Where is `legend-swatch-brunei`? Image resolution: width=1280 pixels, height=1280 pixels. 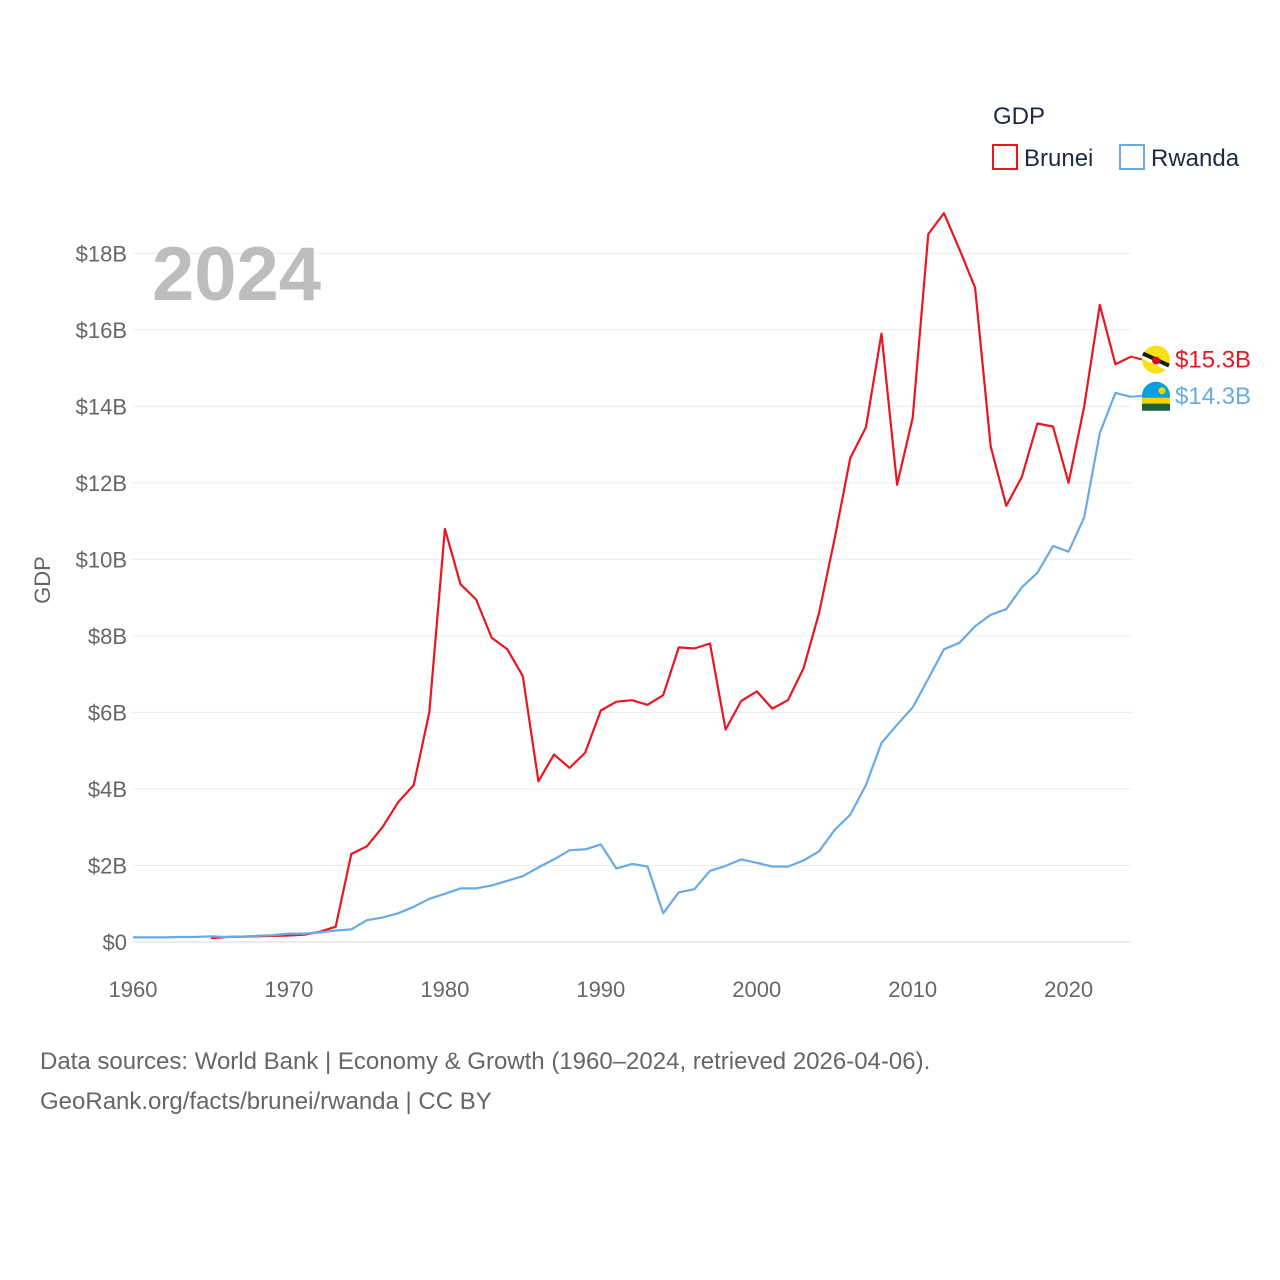 legend-swatch-brunei is located at coordinates (1005, 157).